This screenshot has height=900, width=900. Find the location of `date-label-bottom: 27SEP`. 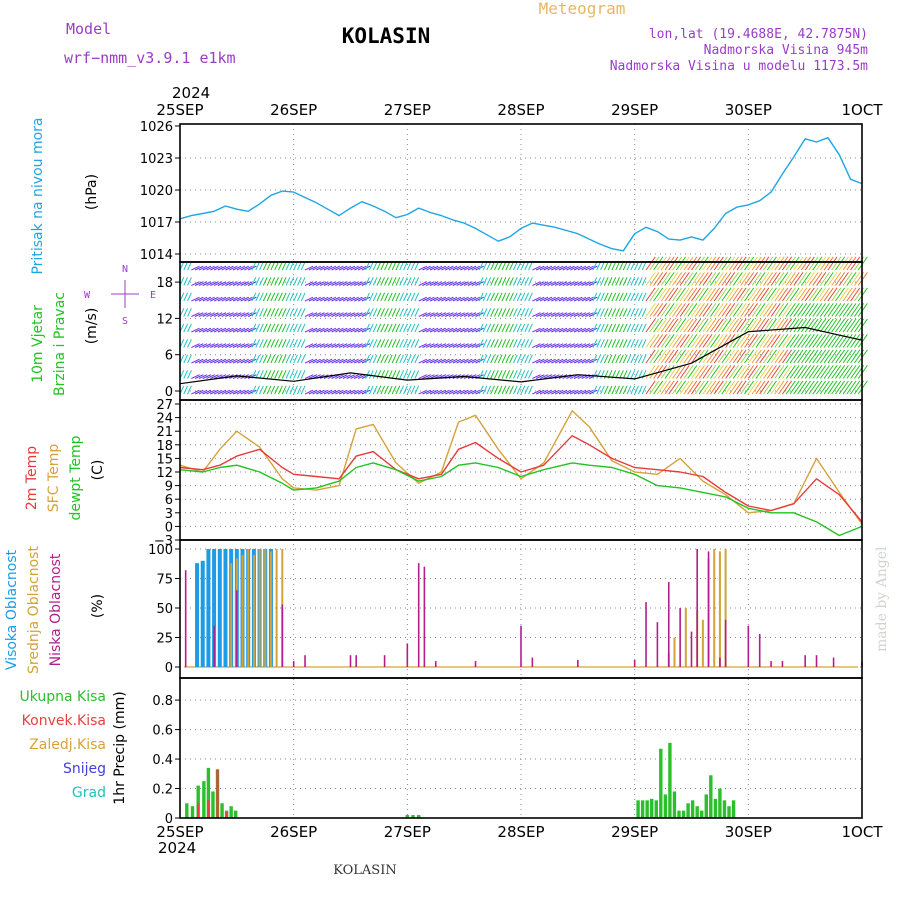

date-label-bottom: 27SEP is located at coordinates (407, 832).